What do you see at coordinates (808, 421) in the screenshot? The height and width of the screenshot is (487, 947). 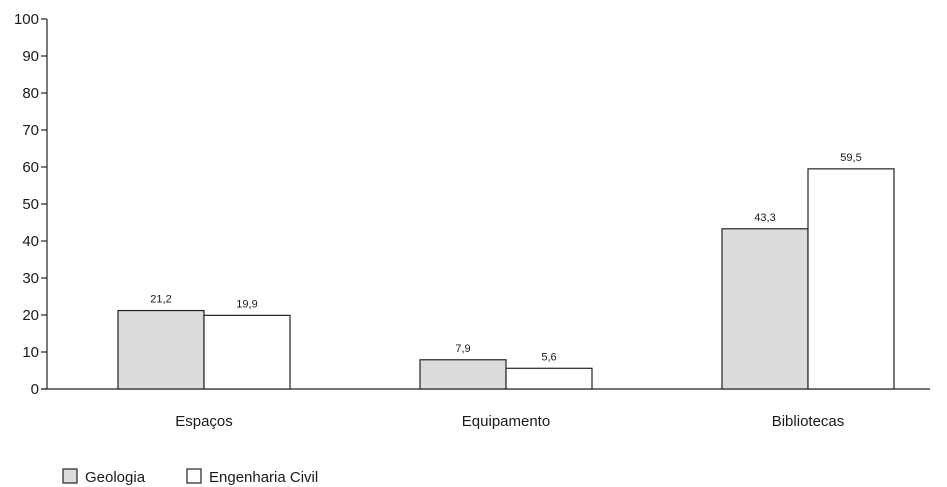 I see `x-category-label: Bibliotecas` at bounding box center [808, 421].